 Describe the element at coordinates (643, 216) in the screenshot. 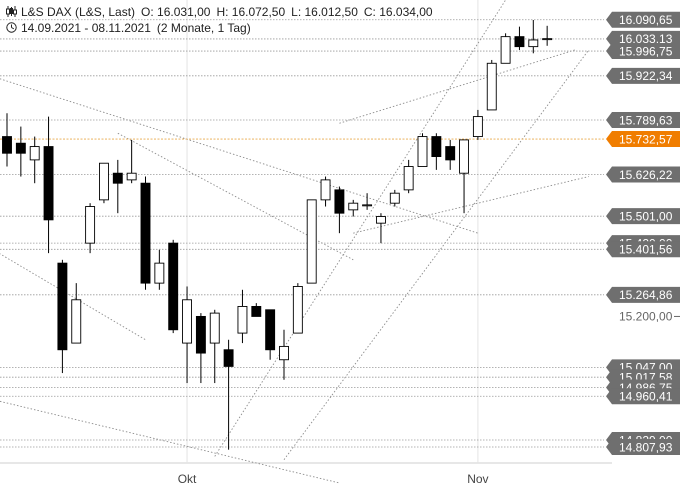

I see `price-level-label: 15.501,00` at that location.